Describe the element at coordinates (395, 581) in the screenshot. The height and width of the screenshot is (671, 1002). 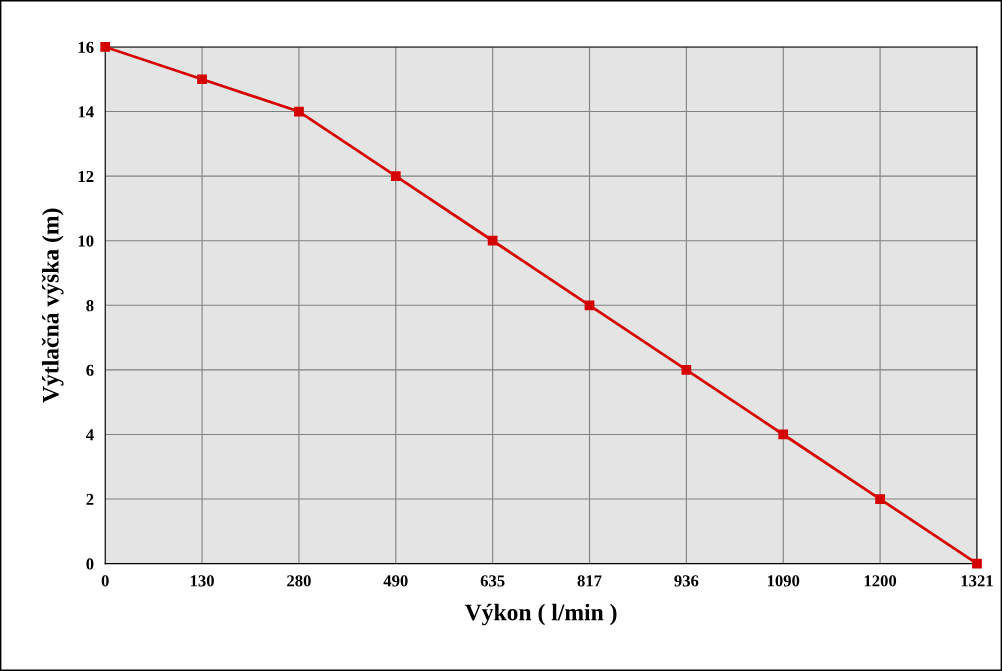
I see `x-tick-label: 490` at that location.